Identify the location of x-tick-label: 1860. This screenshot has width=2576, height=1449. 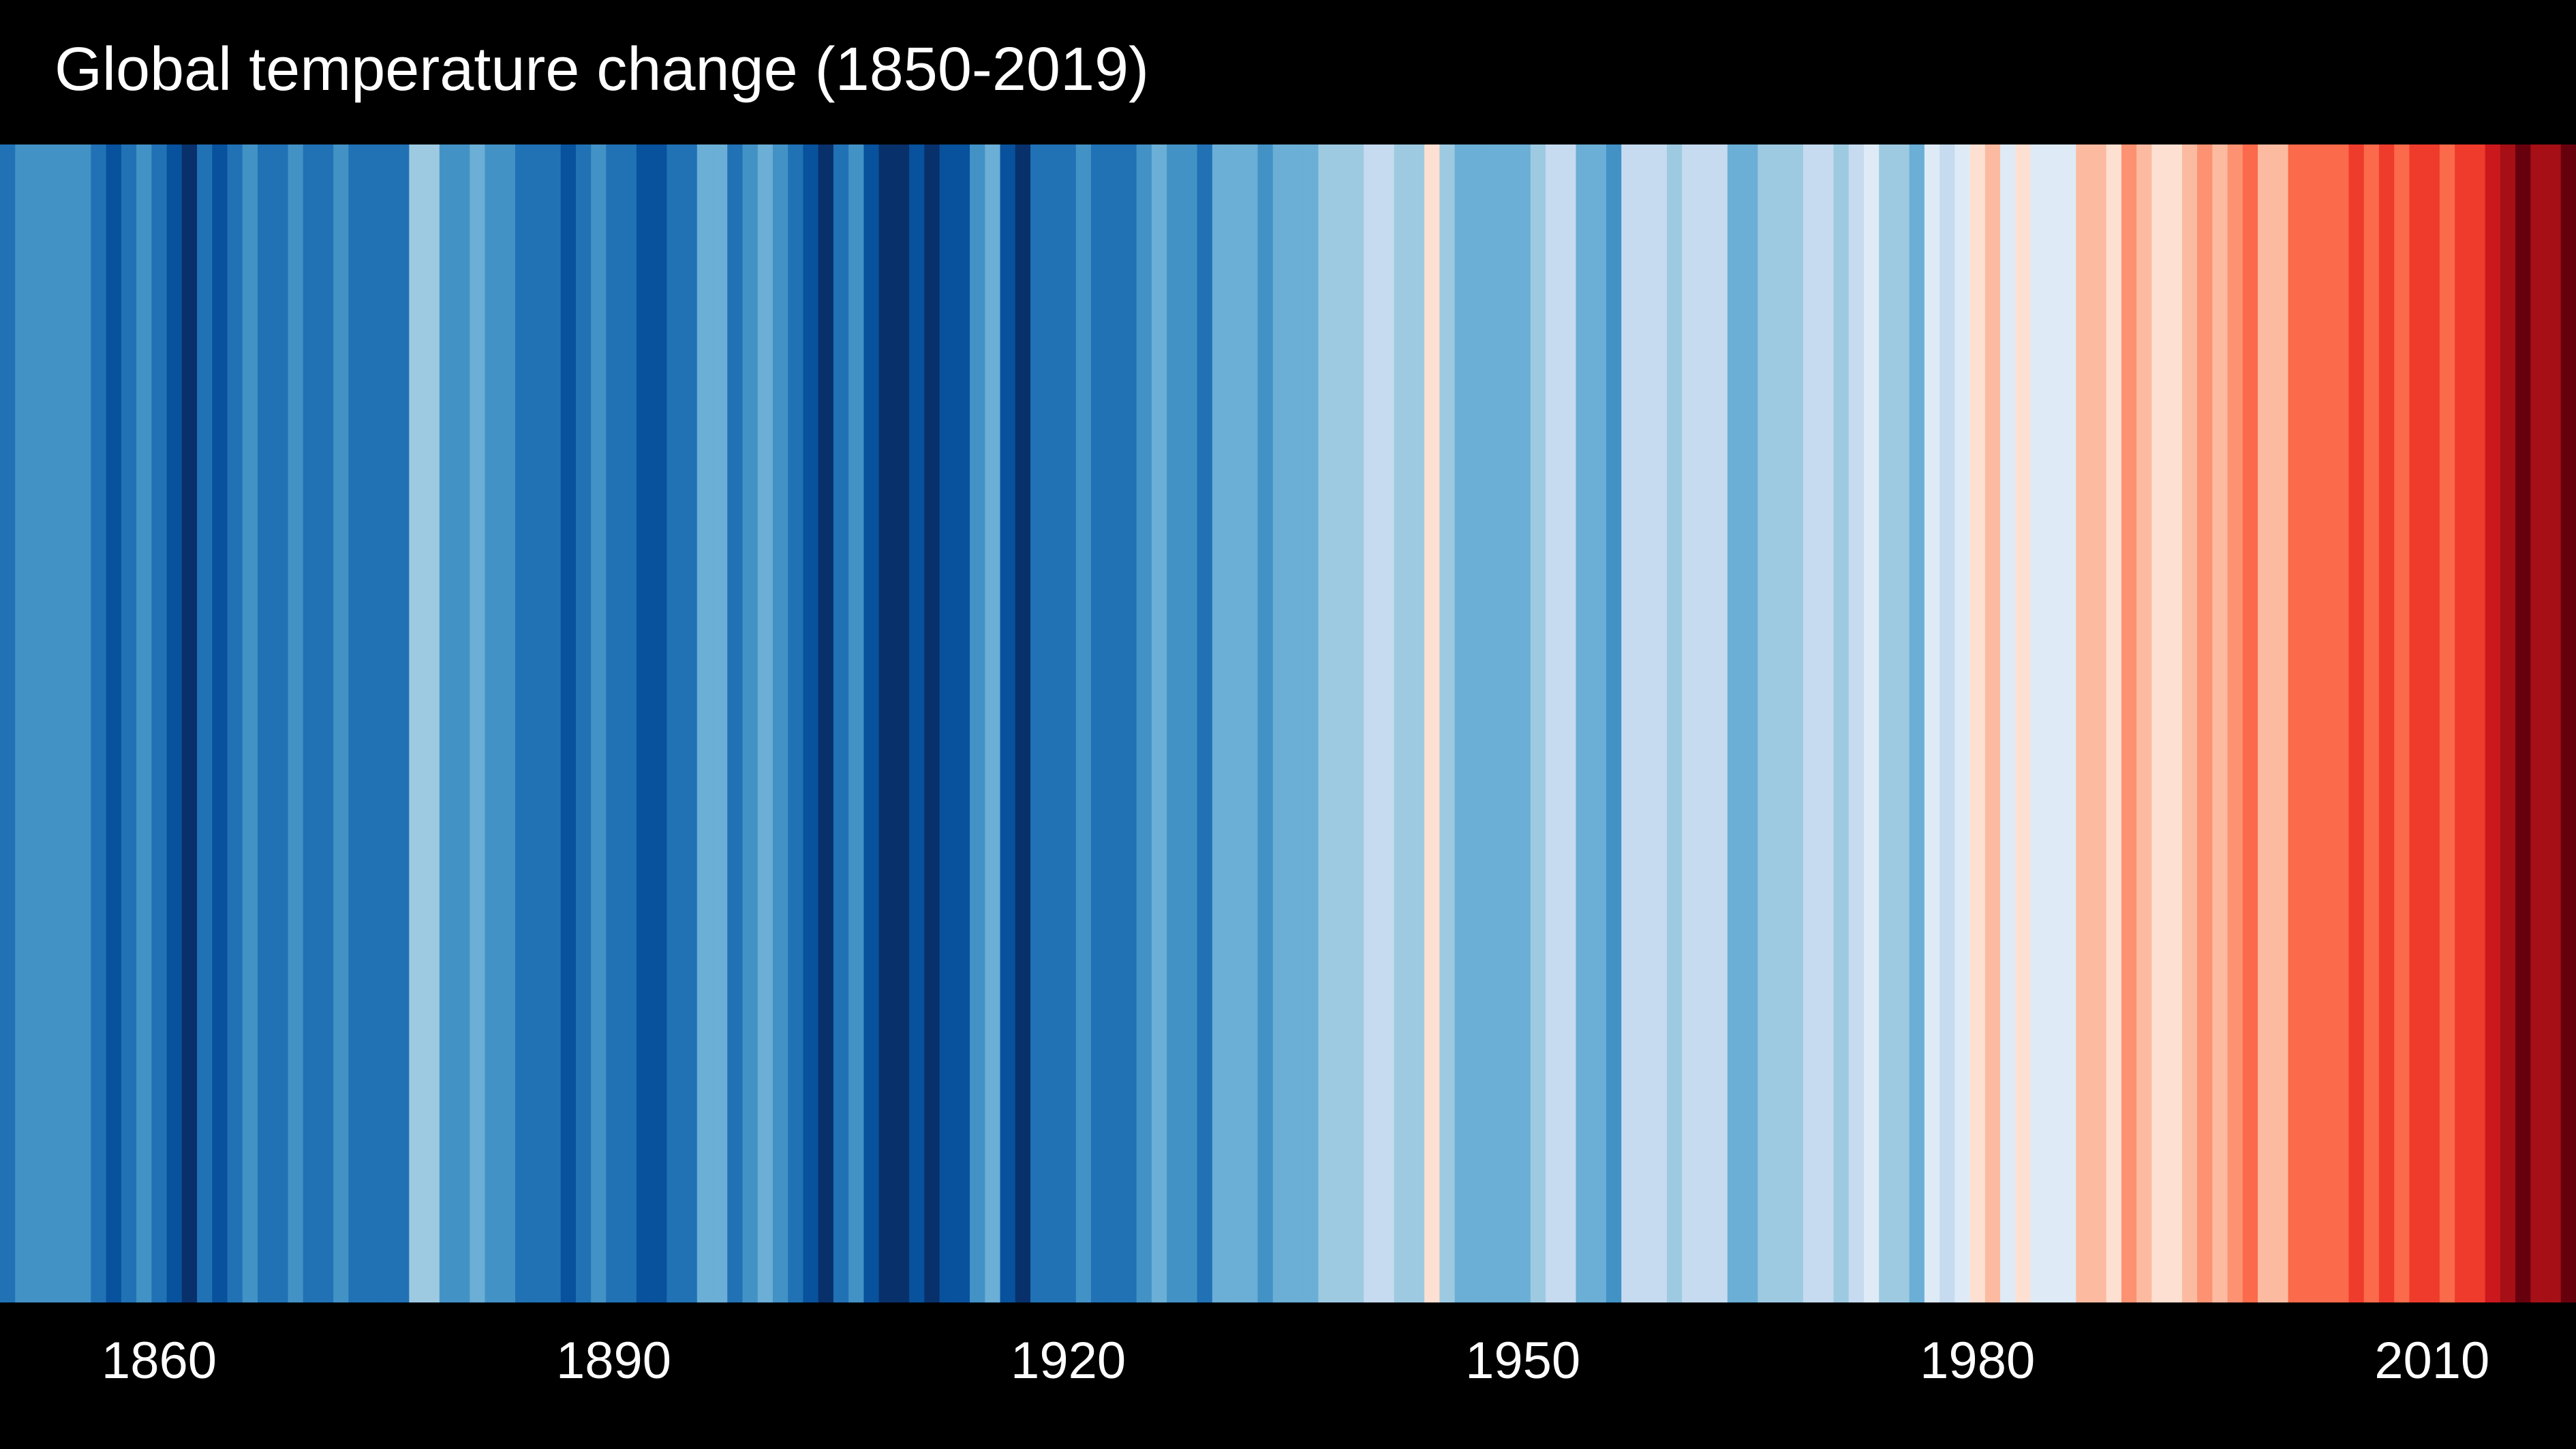
(159, 1361).